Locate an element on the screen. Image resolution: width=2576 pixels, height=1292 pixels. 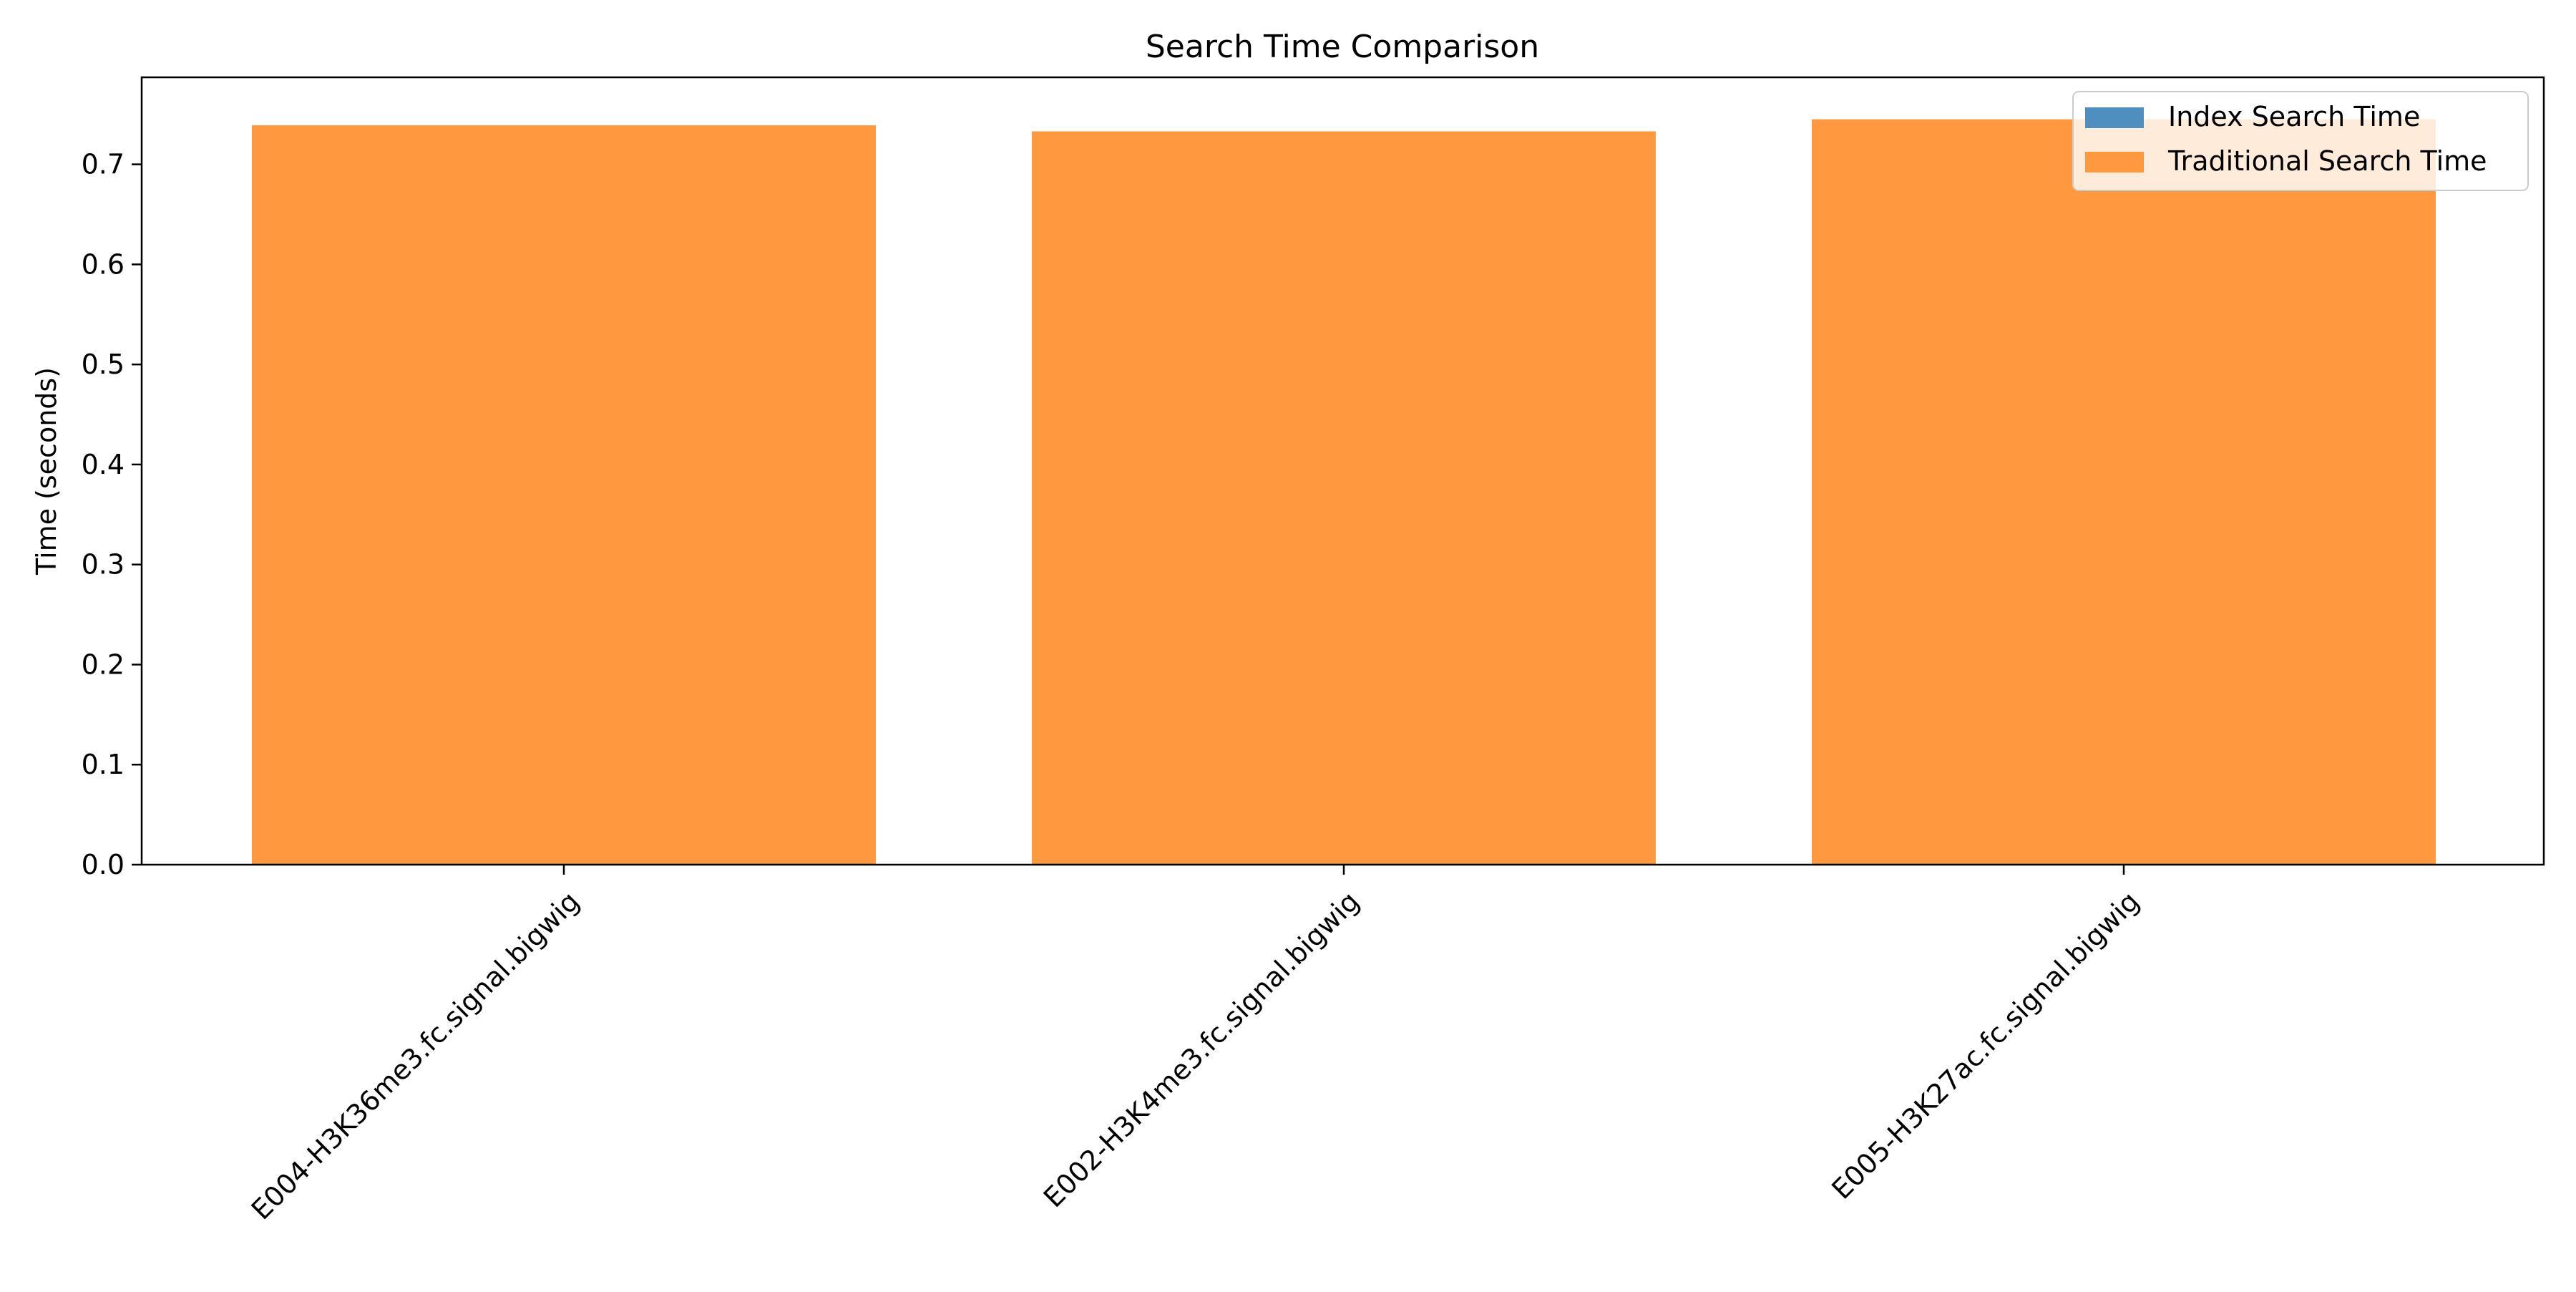
y-tick-label-7: 0.7 is located at coordinates (103, 164).